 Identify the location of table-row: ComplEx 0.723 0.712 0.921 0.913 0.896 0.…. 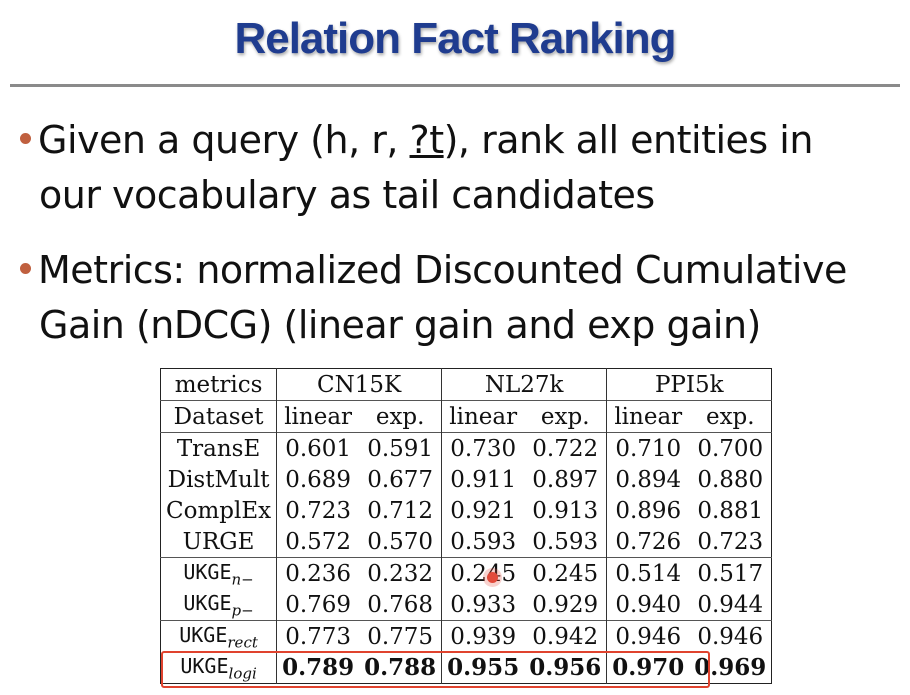
(466, 510).